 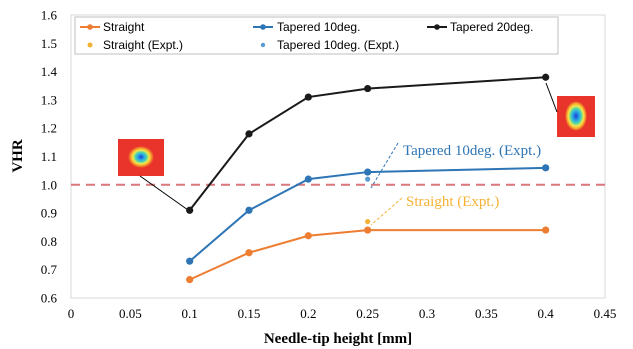 What do you see at coordinates (190, 313) in the screenshot?
I see `x-tick-label: 0.1` at bounding box center [190, 313].